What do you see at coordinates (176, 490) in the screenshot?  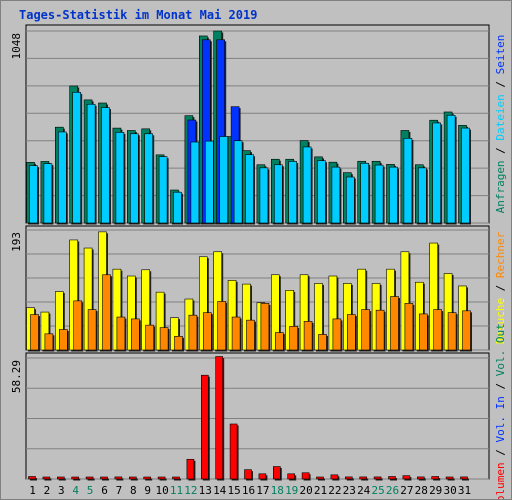 I see `day-label: 11` at bounding box center [176, 490].